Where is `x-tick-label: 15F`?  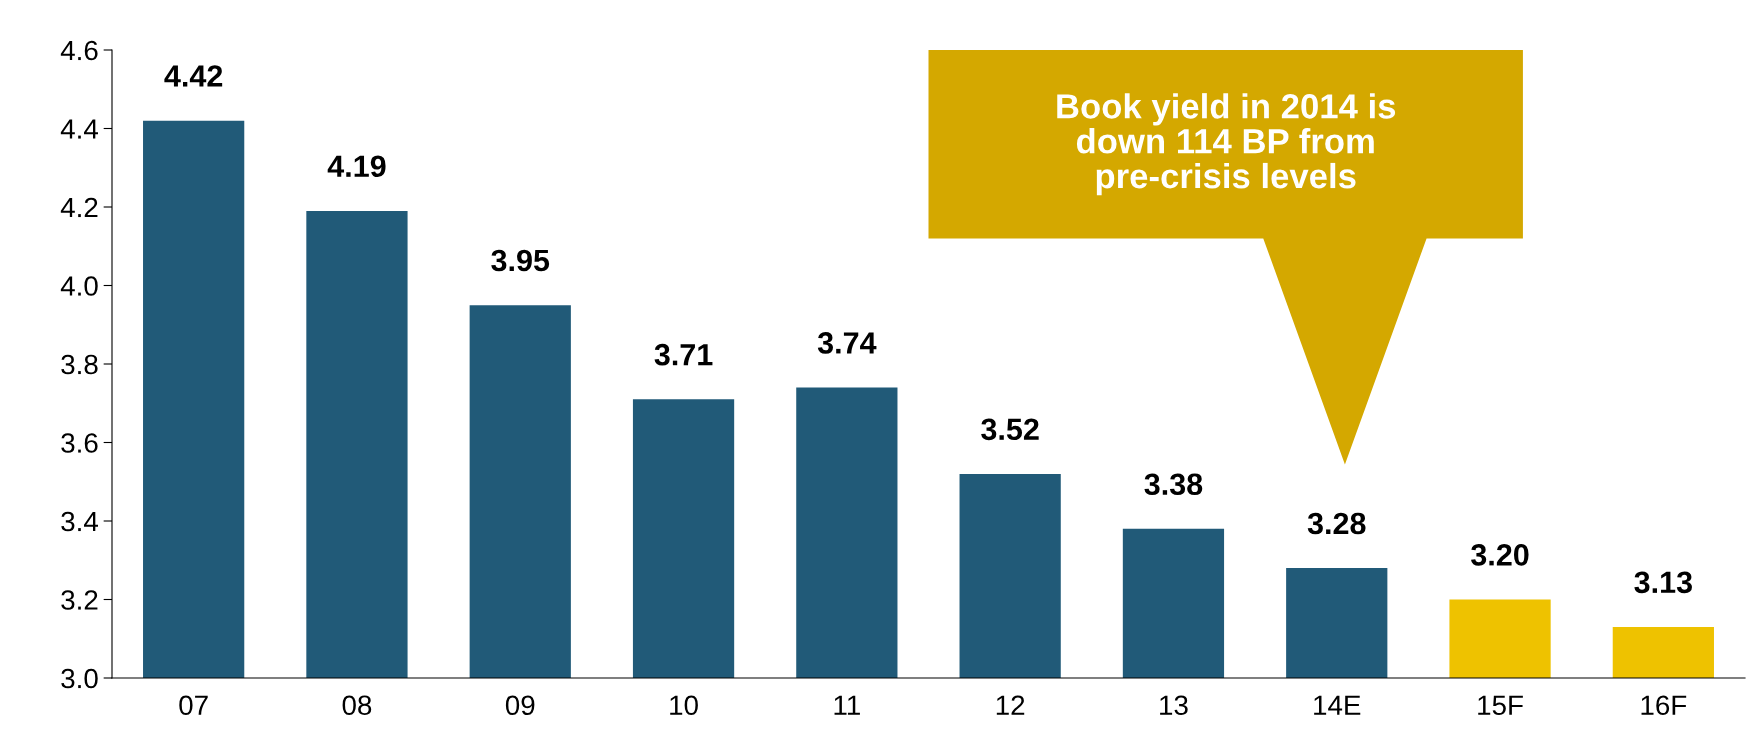
x-tick-label: 15F is located at coordinates (1500, 705).